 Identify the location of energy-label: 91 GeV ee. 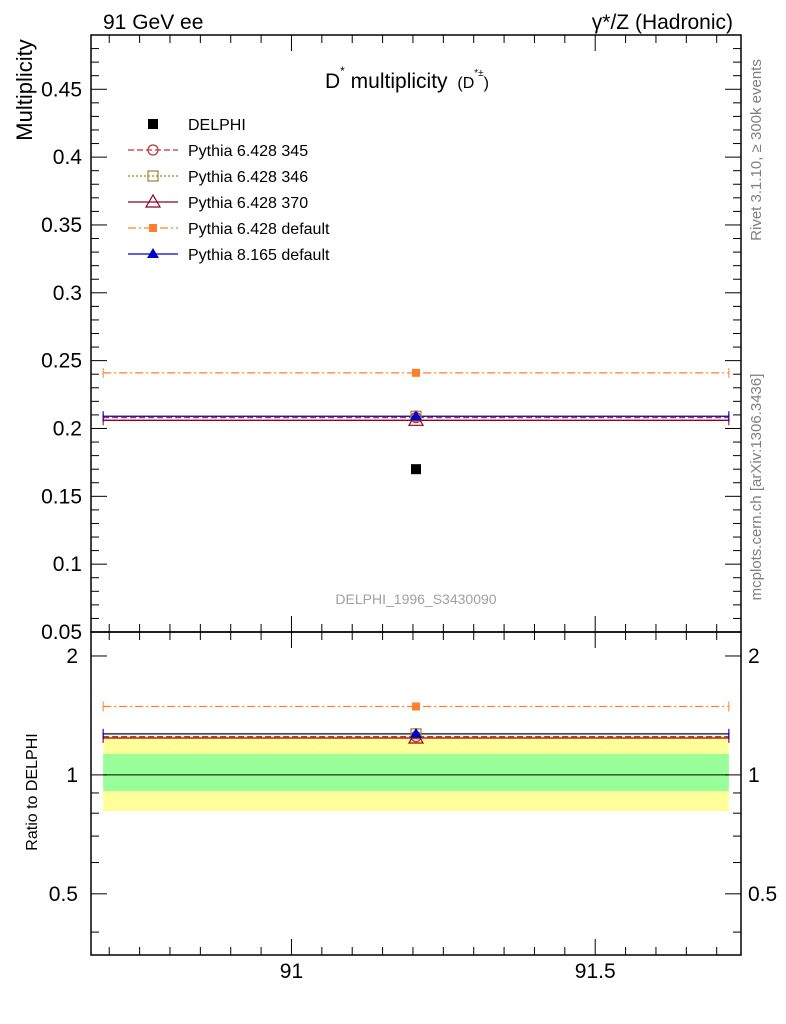
(153, 22).